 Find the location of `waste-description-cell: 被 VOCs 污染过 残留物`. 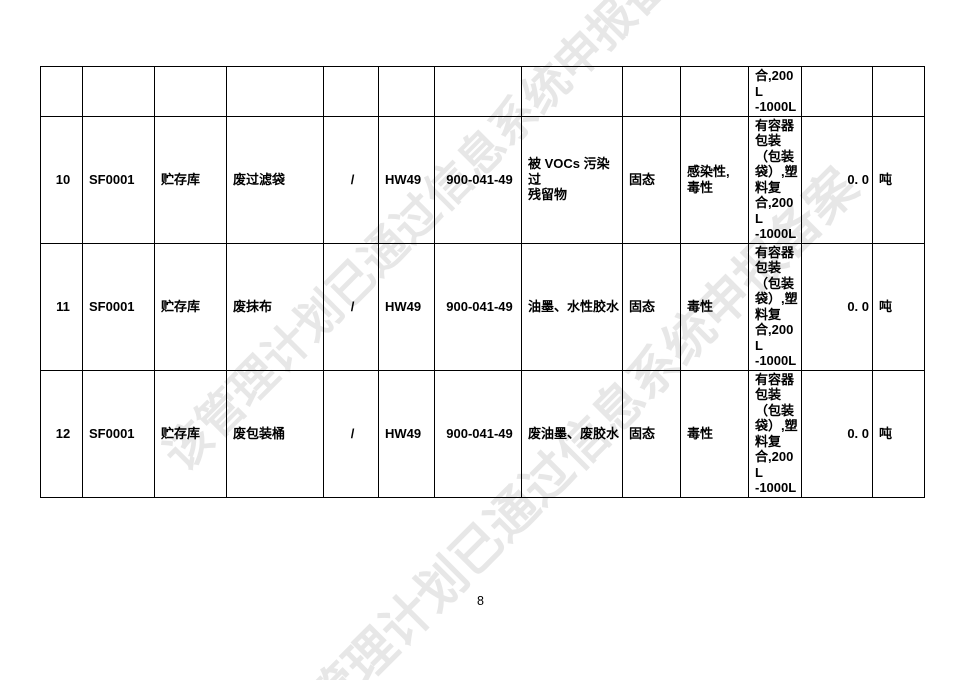

waste-description-cell: 被 VOCs 污染过 残留物 is located at coordinates (572, 179).